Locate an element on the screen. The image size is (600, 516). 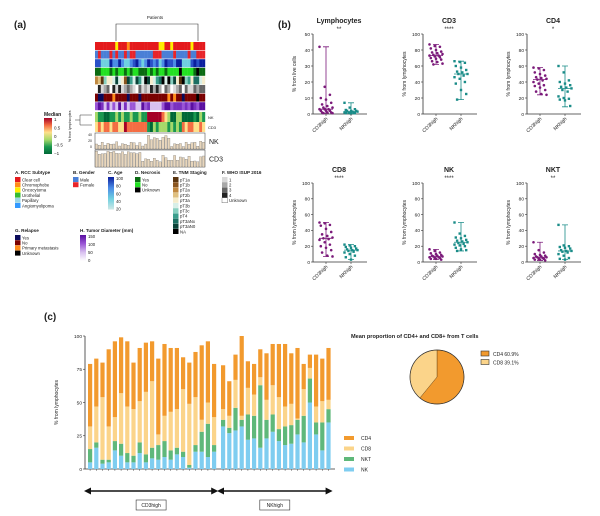
legend-label: pT2b is located at coordinates (185, 195).